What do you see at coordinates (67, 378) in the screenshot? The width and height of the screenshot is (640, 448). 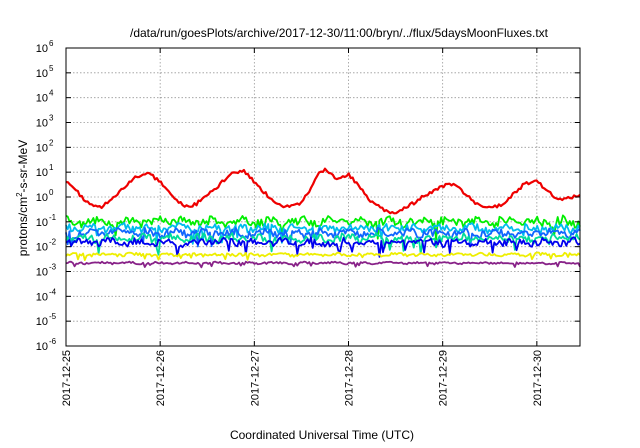 I see `x-tick-label: 2017-12-25` at bounding box center [67, 378].